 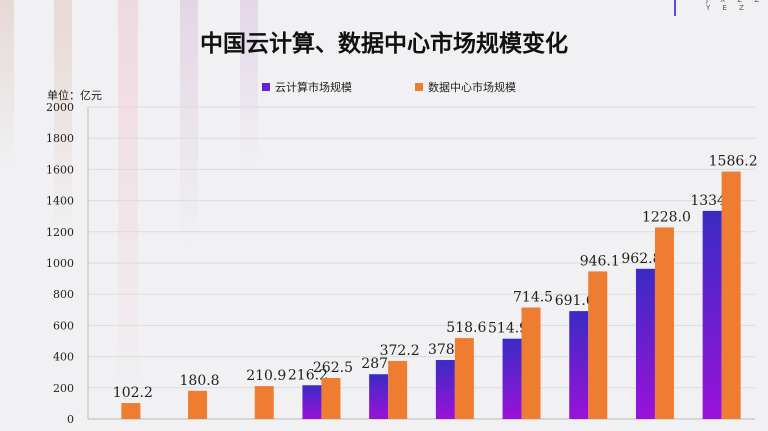 I want to click on corner-text: J X Z Z Y E Z, so click(x=735, y=6).